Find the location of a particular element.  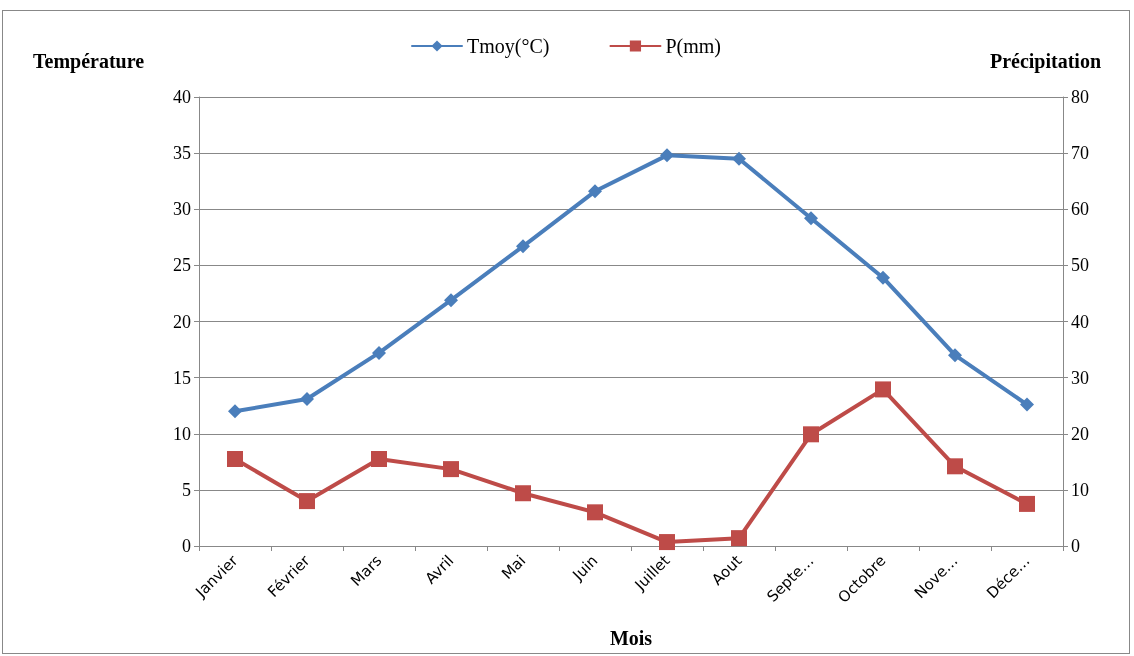

y2-axis-title: Précipitation is located at coordinates (1045, 61).